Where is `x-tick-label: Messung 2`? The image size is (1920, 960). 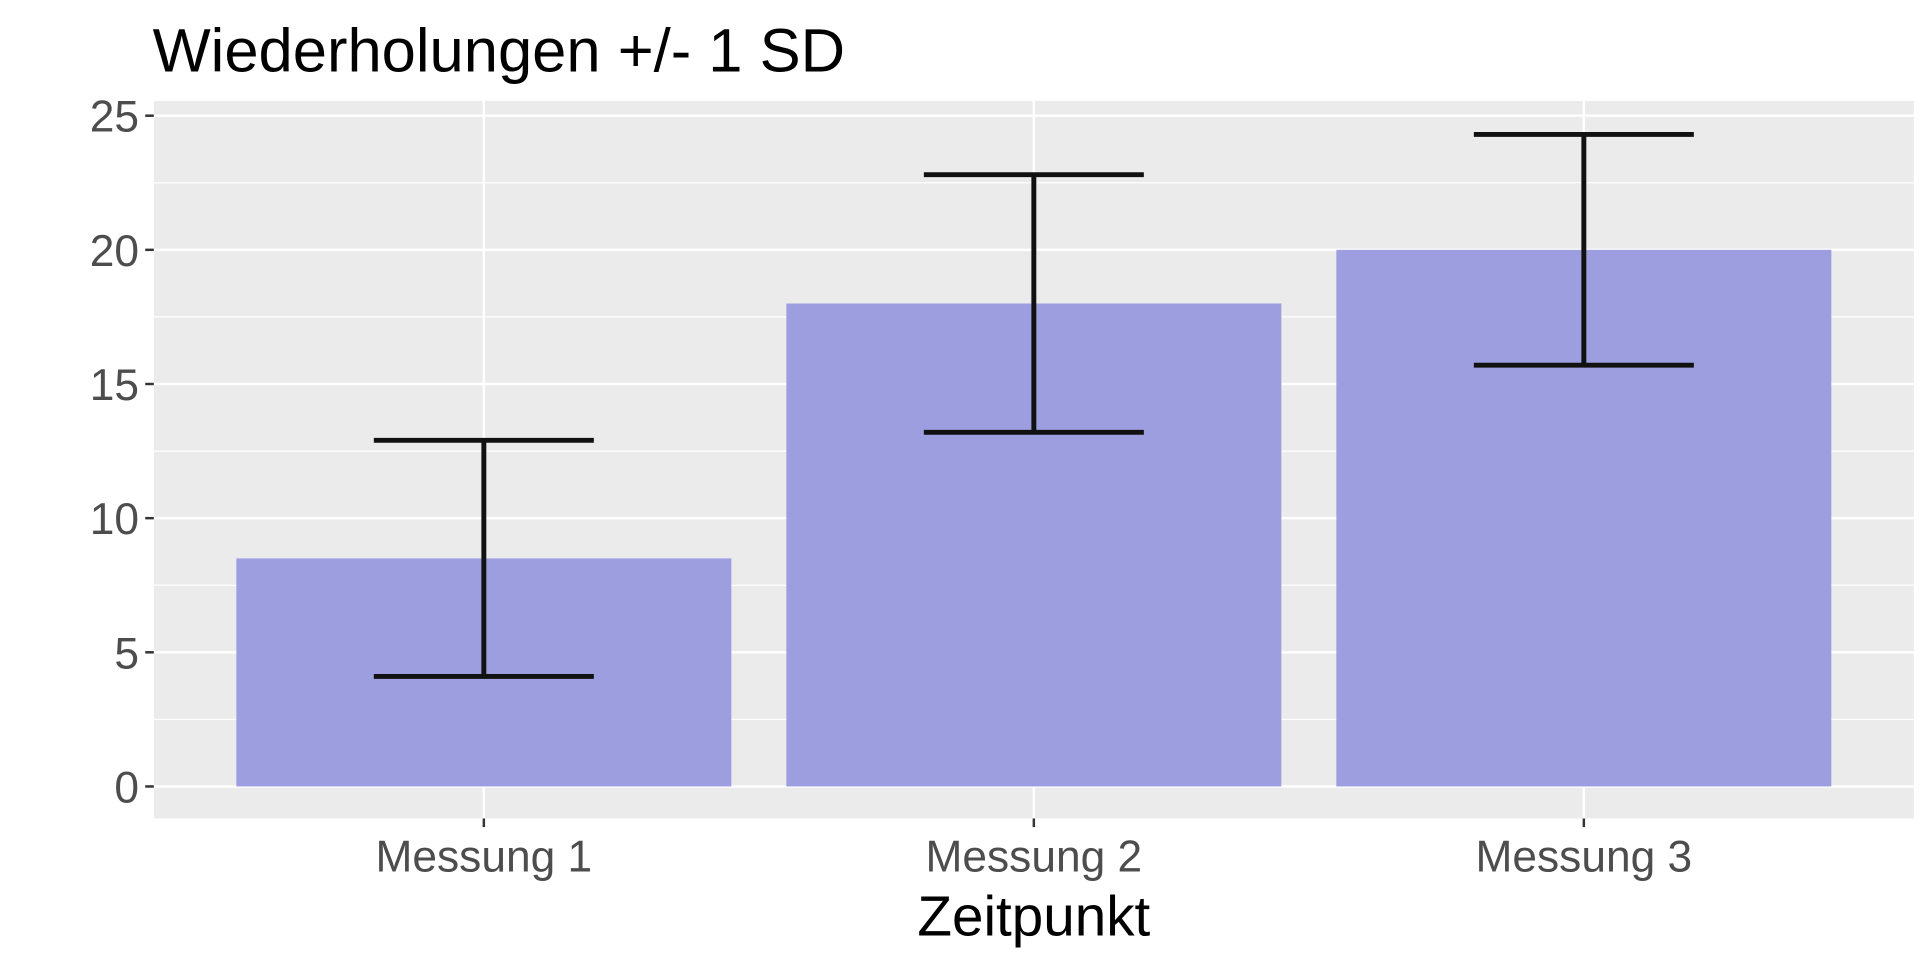 x-tick-label: Messung 2 is located at coordinates (1034, 856).